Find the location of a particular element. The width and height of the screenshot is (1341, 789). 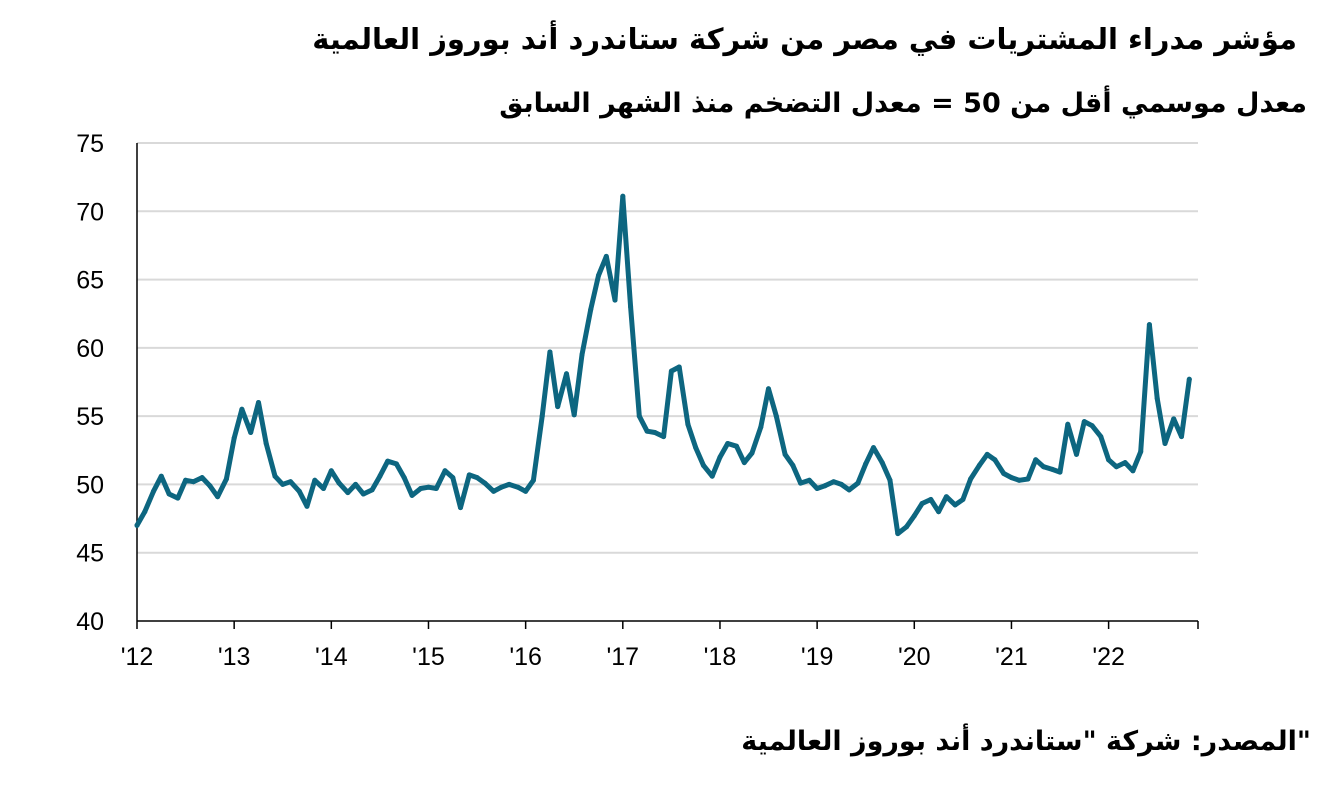

x-tick-label: '18 is located at coordinates (720, 657).